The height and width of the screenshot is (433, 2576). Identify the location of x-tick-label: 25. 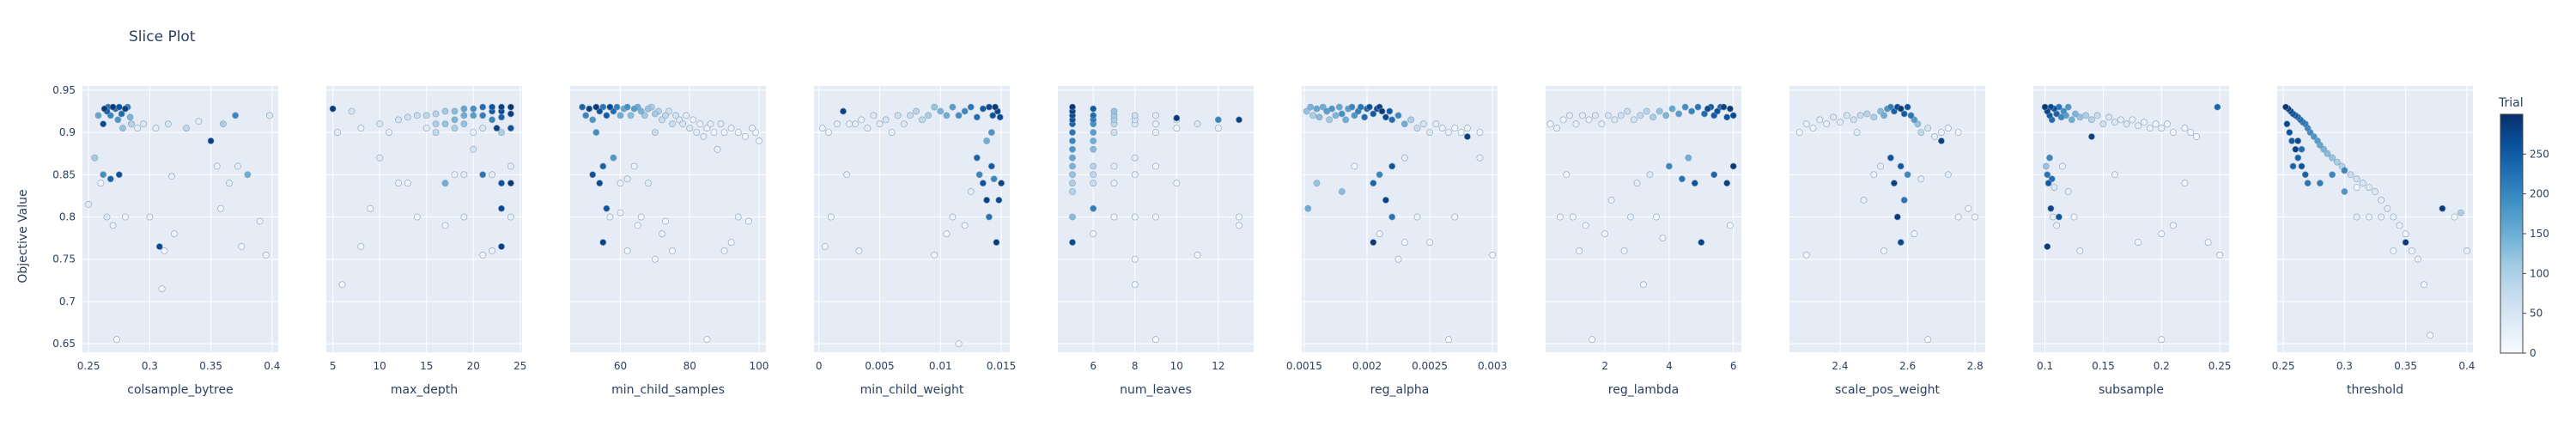
(519, 366).